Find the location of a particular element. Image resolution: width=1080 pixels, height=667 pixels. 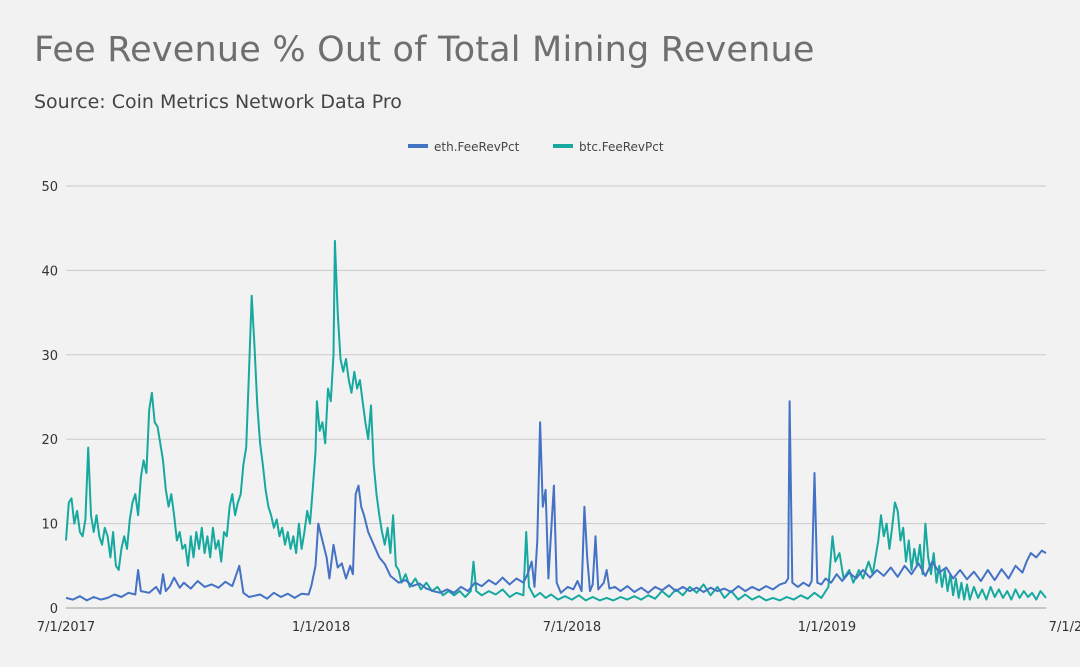

legend-label-eth: eth.FeeRevPct is located at coordinates (477, 147).